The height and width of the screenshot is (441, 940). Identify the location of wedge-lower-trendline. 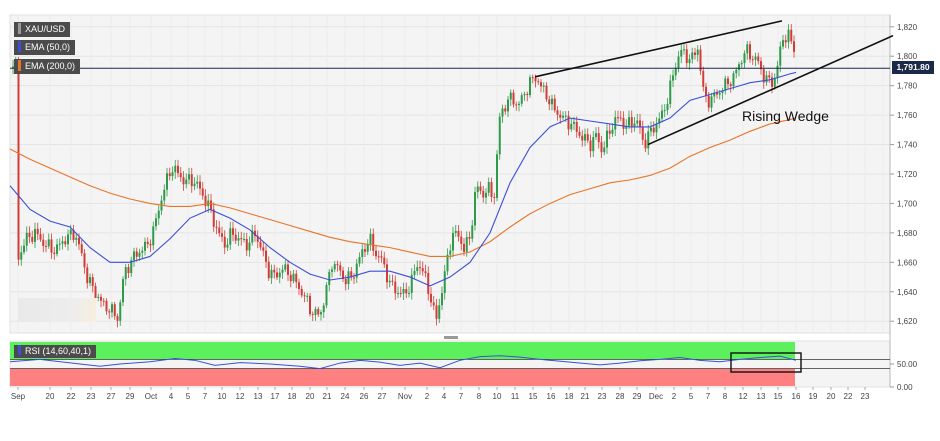
(770, 90).